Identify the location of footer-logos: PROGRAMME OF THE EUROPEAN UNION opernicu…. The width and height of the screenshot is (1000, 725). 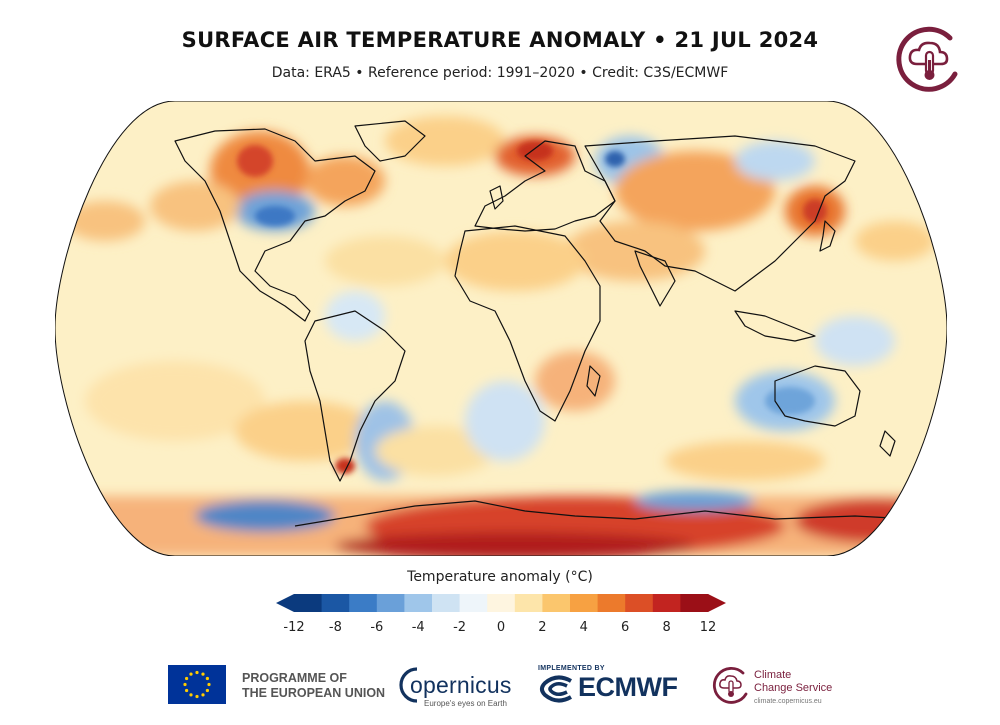
(500, 685).